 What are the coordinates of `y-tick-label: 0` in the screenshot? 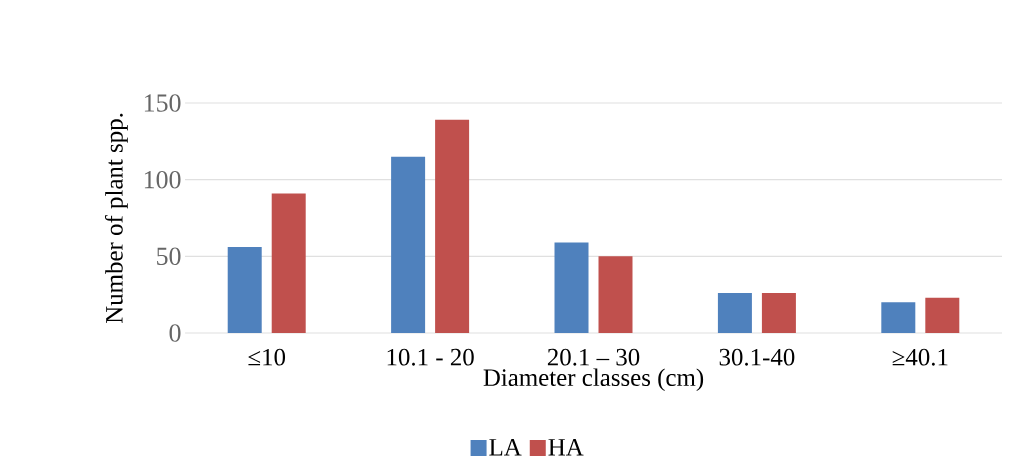 It's located at (175, 333).